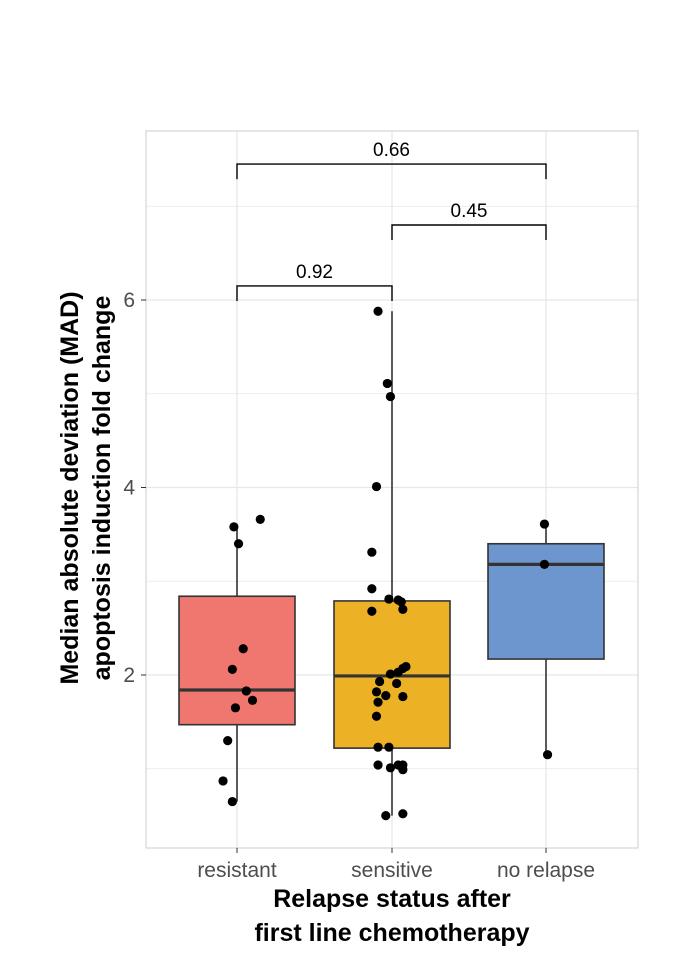 The height and width of the screenshot is (964, 675). I want to click on box, so click(237, 660).